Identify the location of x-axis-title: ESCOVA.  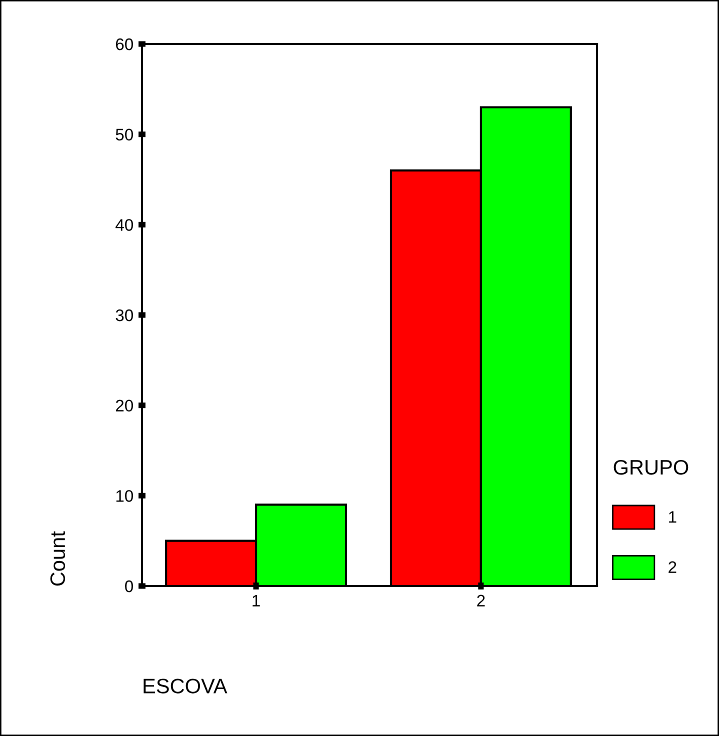
(186, 686).